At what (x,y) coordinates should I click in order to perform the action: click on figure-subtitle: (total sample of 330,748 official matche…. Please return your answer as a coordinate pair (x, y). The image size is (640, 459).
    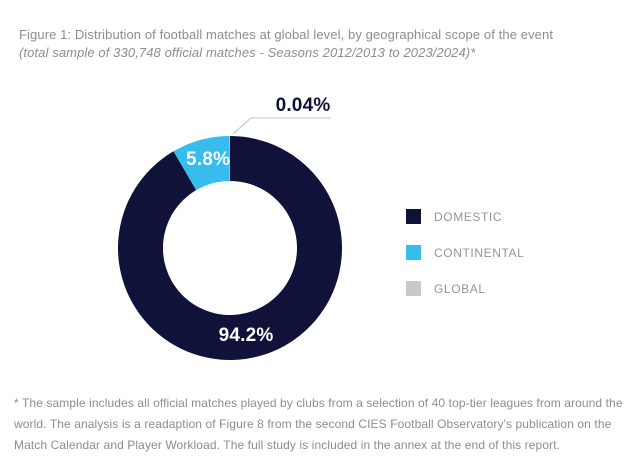
    Looking at the image, I should click on (247, 52).